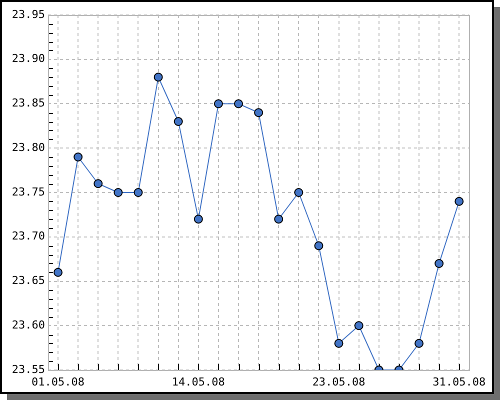 Image resolution: width=500 pixels, height=400 pixels. What do you see at coordinates (28, 14) in the screenshot?
I see `y-tick-label: 23.95` at bounding box center [28, 14].